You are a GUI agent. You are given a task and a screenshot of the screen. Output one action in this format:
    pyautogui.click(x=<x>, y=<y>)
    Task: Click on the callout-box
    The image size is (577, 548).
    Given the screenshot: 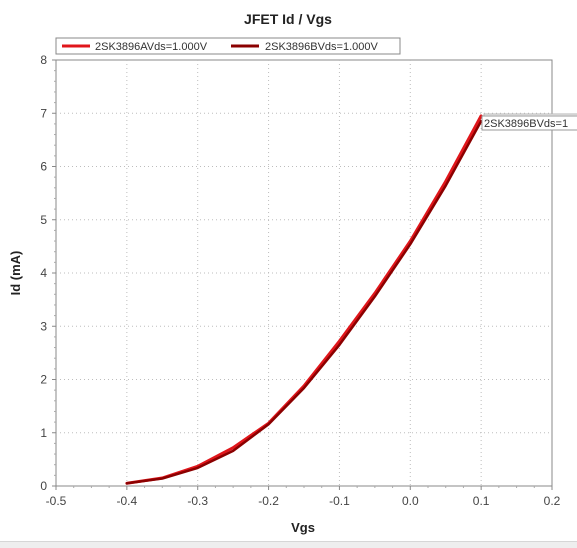 What is the action you would take?
    pyautogui.click(x=529, y=123)
    